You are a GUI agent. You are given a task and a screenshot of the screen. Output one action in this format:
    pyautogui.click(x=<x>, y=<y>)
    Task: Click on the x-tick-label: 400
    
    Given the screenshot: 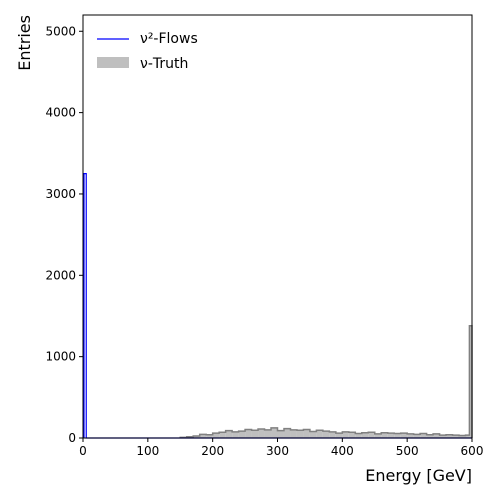 What is the action you would take?
    pyautogui.click(x=342, y=451)
    